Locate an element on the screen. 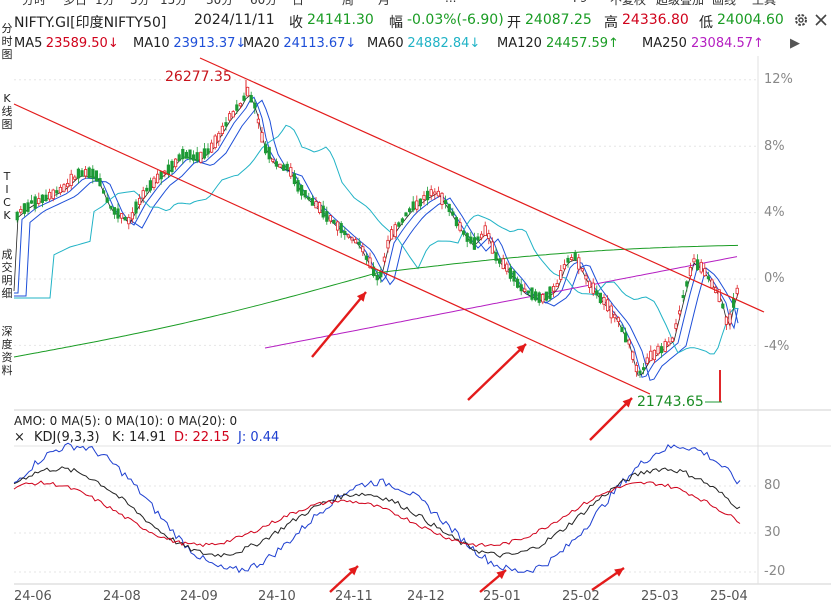 The width and height of the screenshot is (831, 614). open-value: 24087.25 is located at coordinates (558, 20).